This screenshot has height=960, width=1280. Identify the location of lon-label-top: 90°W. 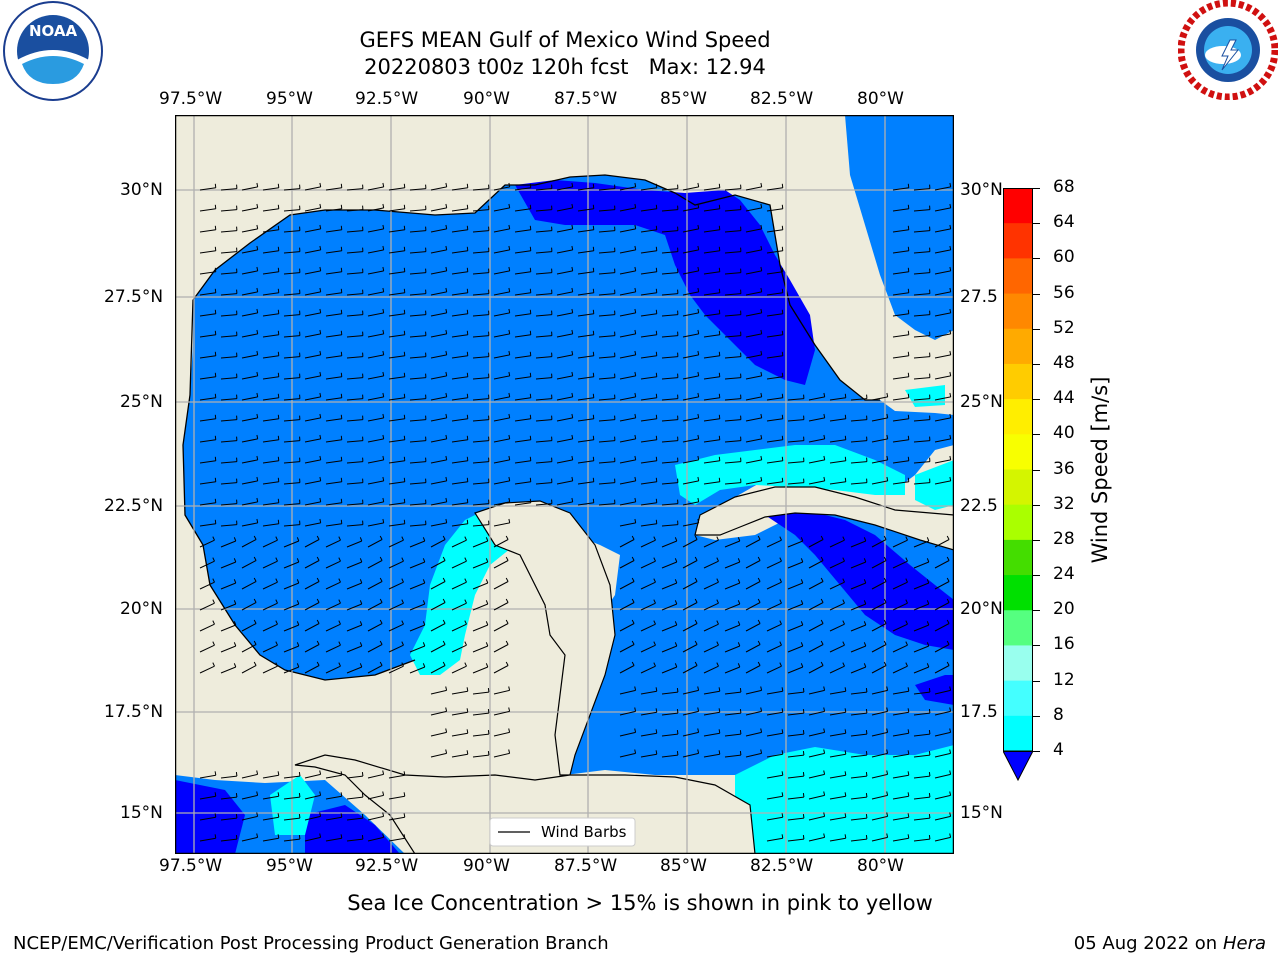
(486, 99).